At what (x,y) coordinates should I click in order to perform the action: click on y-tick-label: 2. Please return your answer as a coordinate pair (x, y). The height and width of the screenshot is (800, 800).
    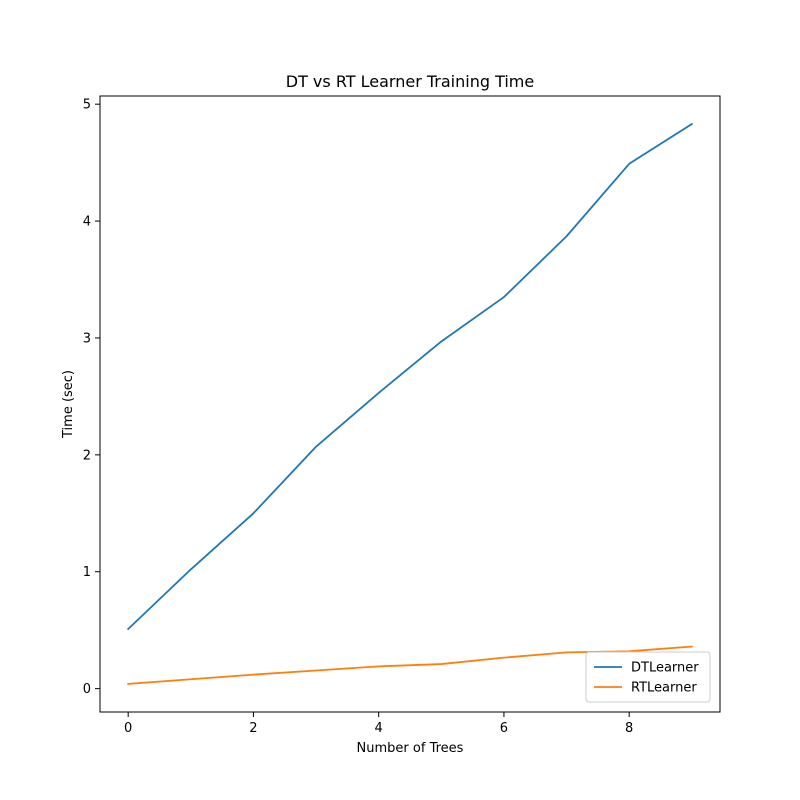
    Looking at the image, I should click on (87, 455).